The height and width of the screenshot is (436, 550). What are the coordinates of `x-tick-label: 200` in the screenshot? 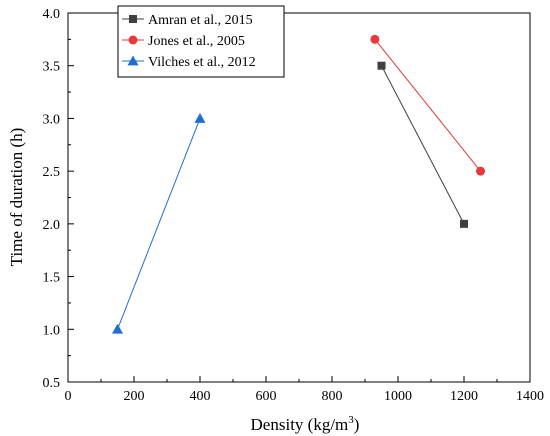 It's located at (134, 396).